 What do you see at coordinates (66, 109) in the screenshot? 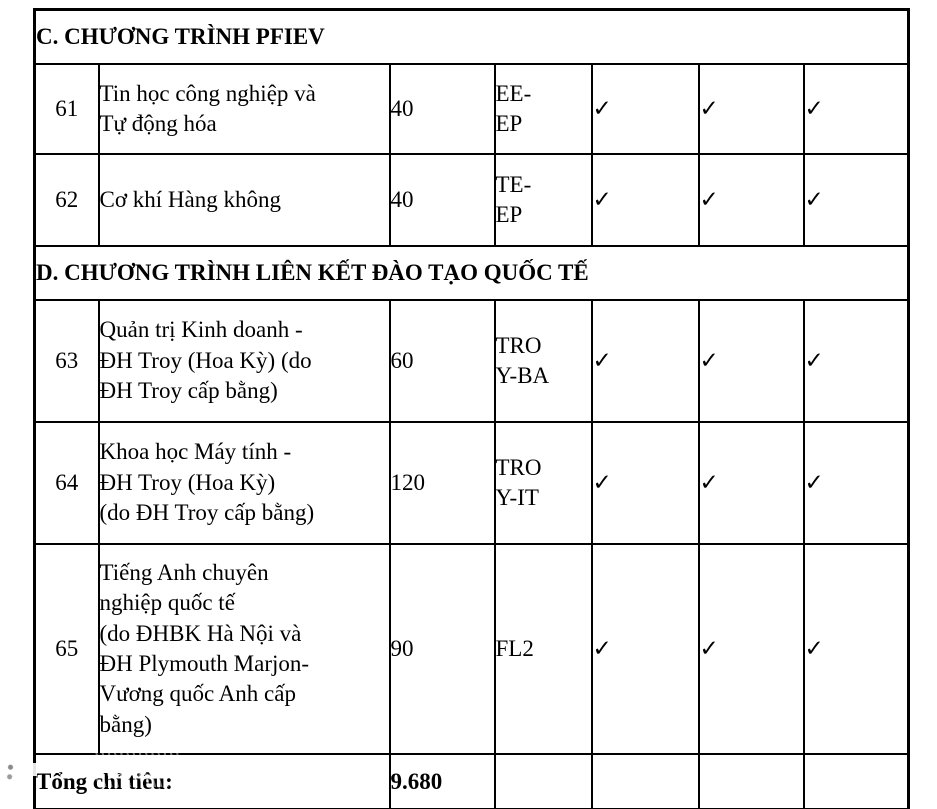
I see `row-number-cell: 61` at bounding box center [66, 109].